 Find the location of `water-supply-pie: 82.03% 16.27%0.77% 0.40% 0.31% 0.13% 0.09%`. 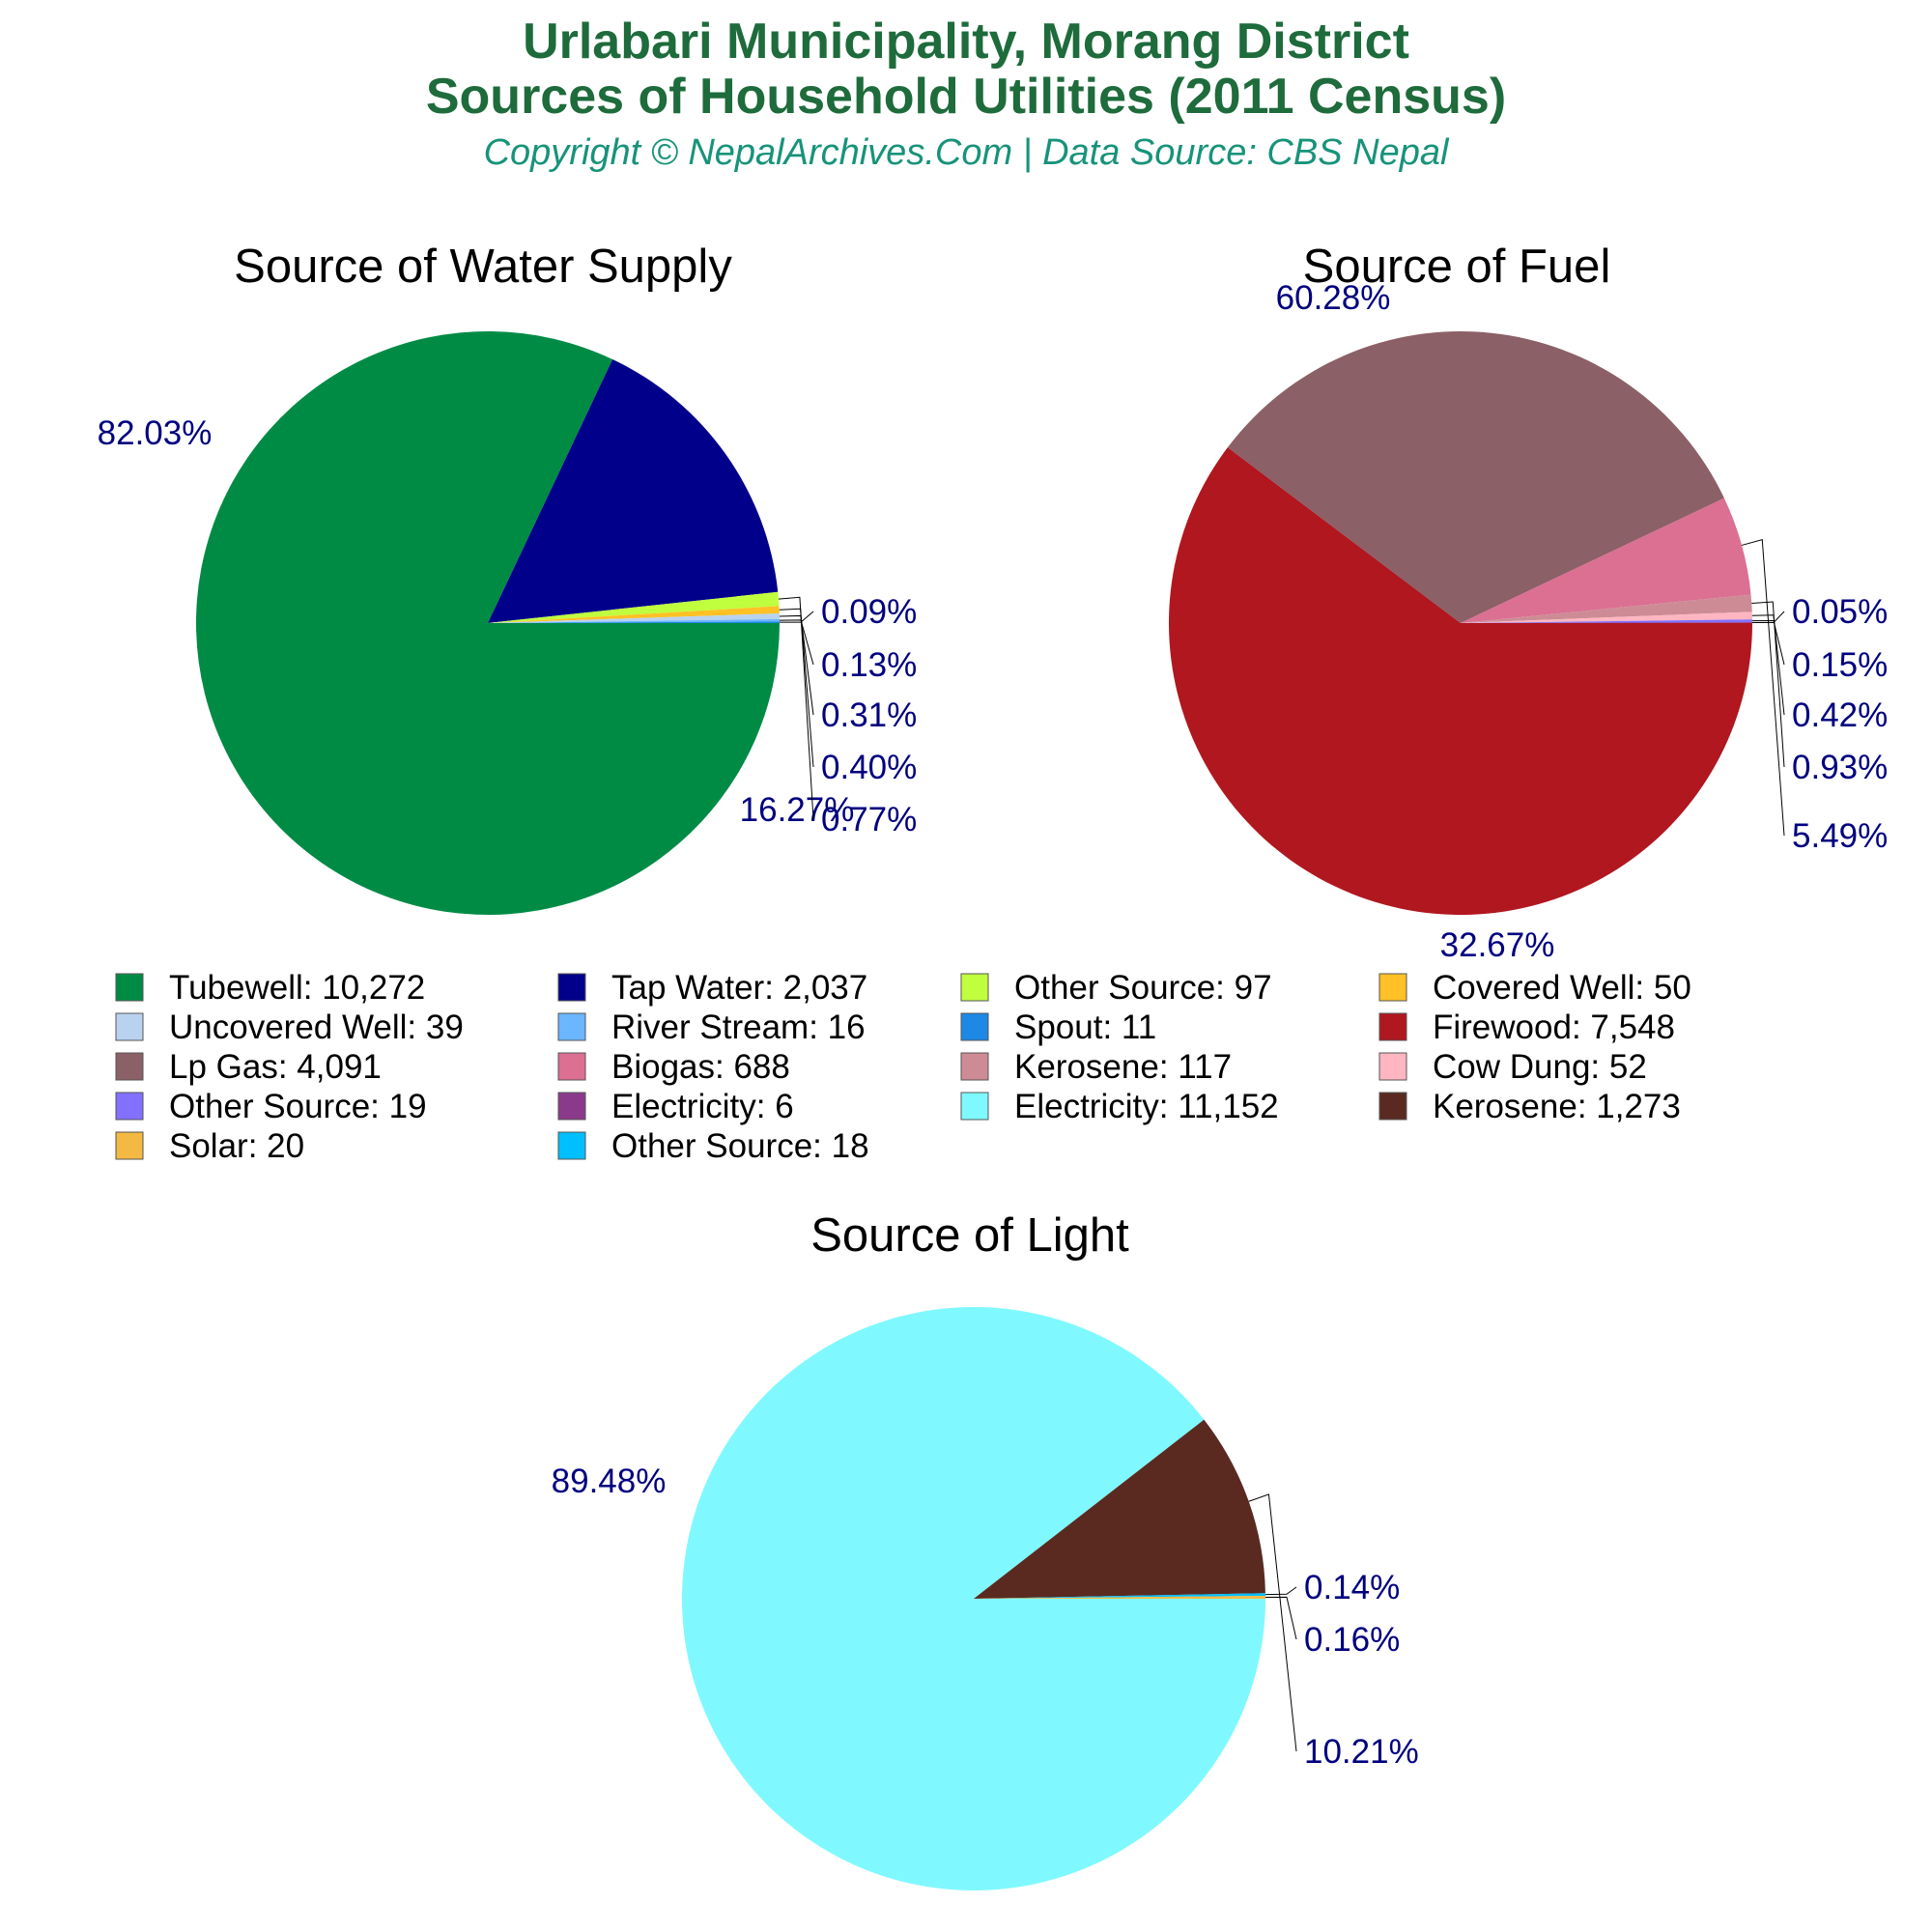

water-supply-pie: 82.03% 16.27%0.77% 0.40% 0.31% 0.13% 0.09% is located at coordinates (507, 623).